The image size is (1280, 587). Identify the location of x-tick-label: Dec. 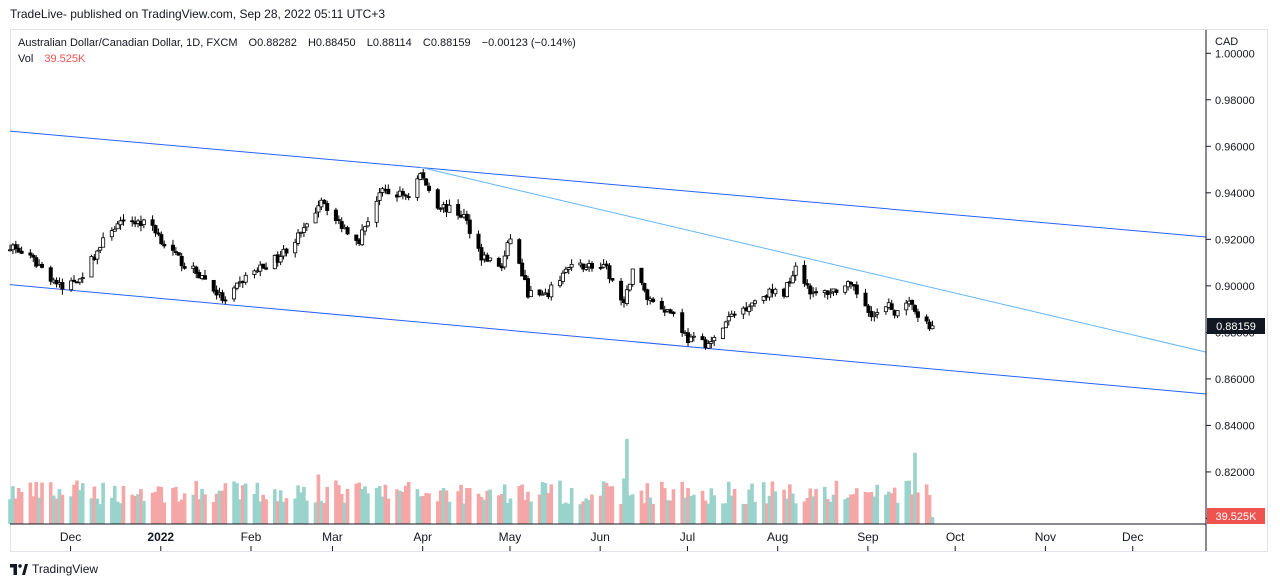
(70, 537).